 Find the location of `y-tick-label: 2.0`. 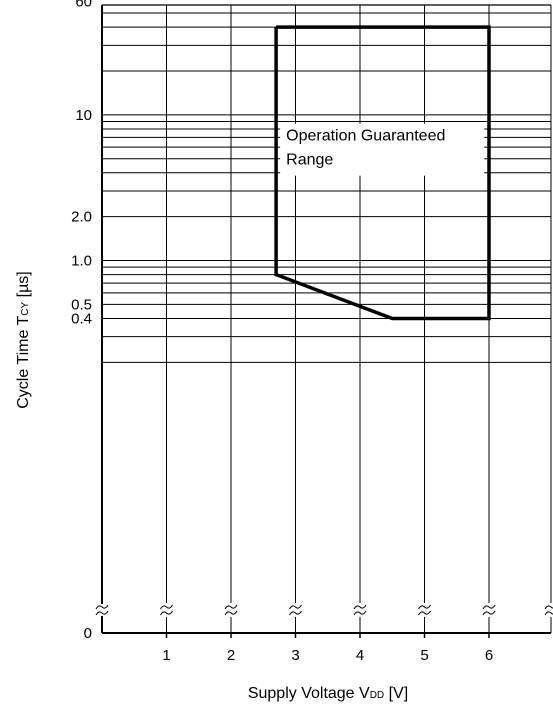

y-tick-label: 2.0 is located at coordinates (81, 217).